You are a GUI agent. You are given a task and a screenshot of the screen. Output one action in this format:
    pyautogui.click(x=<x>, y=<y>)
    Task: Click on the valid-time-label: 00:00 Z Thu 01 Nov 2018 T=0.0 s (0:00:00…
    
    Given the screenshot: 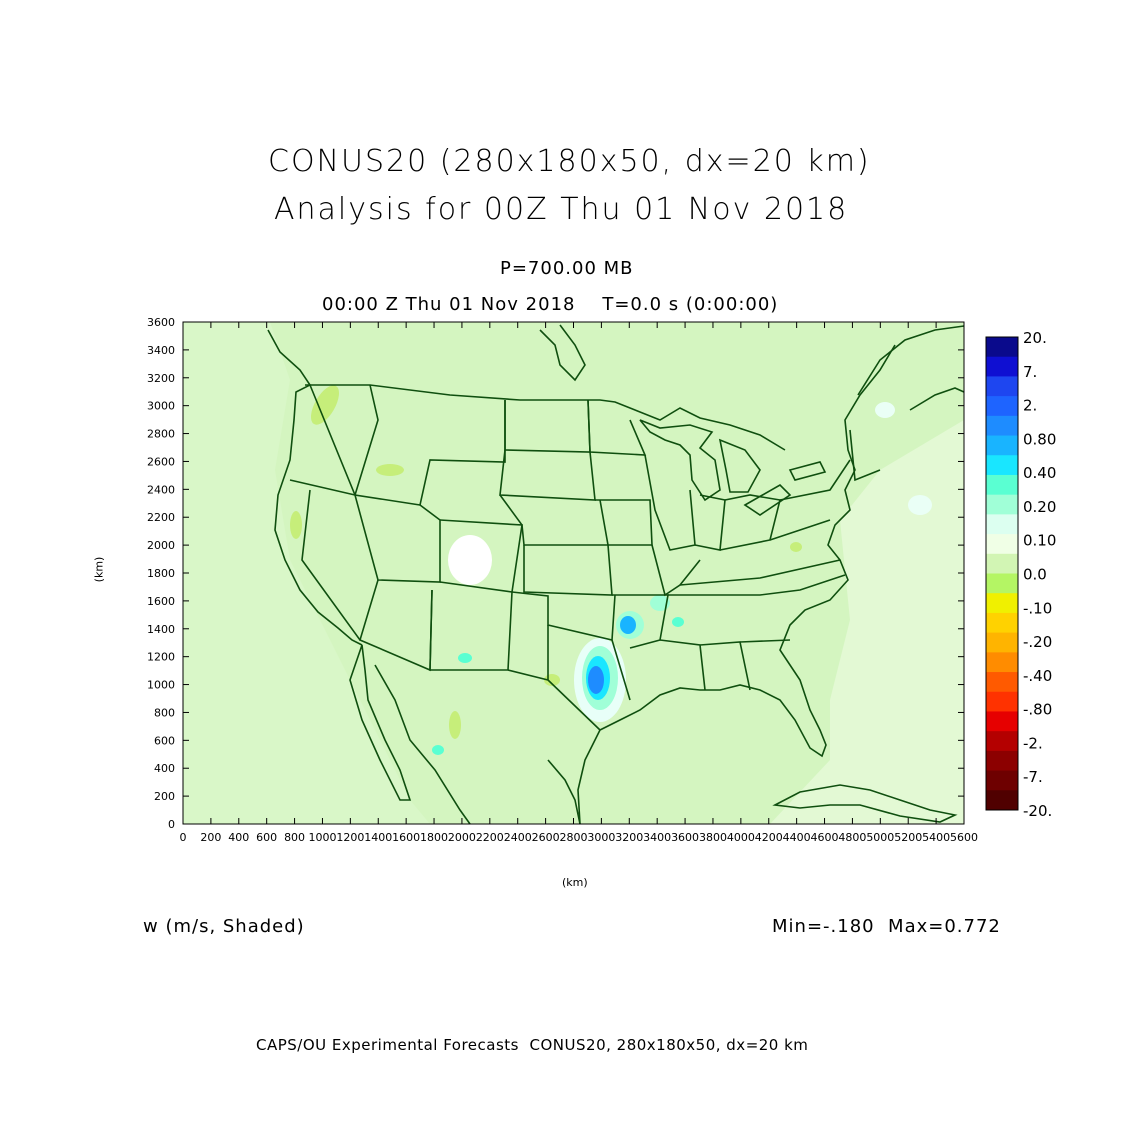 What is the action you would take?
    pyautogui.click(x=550, y=304)
    